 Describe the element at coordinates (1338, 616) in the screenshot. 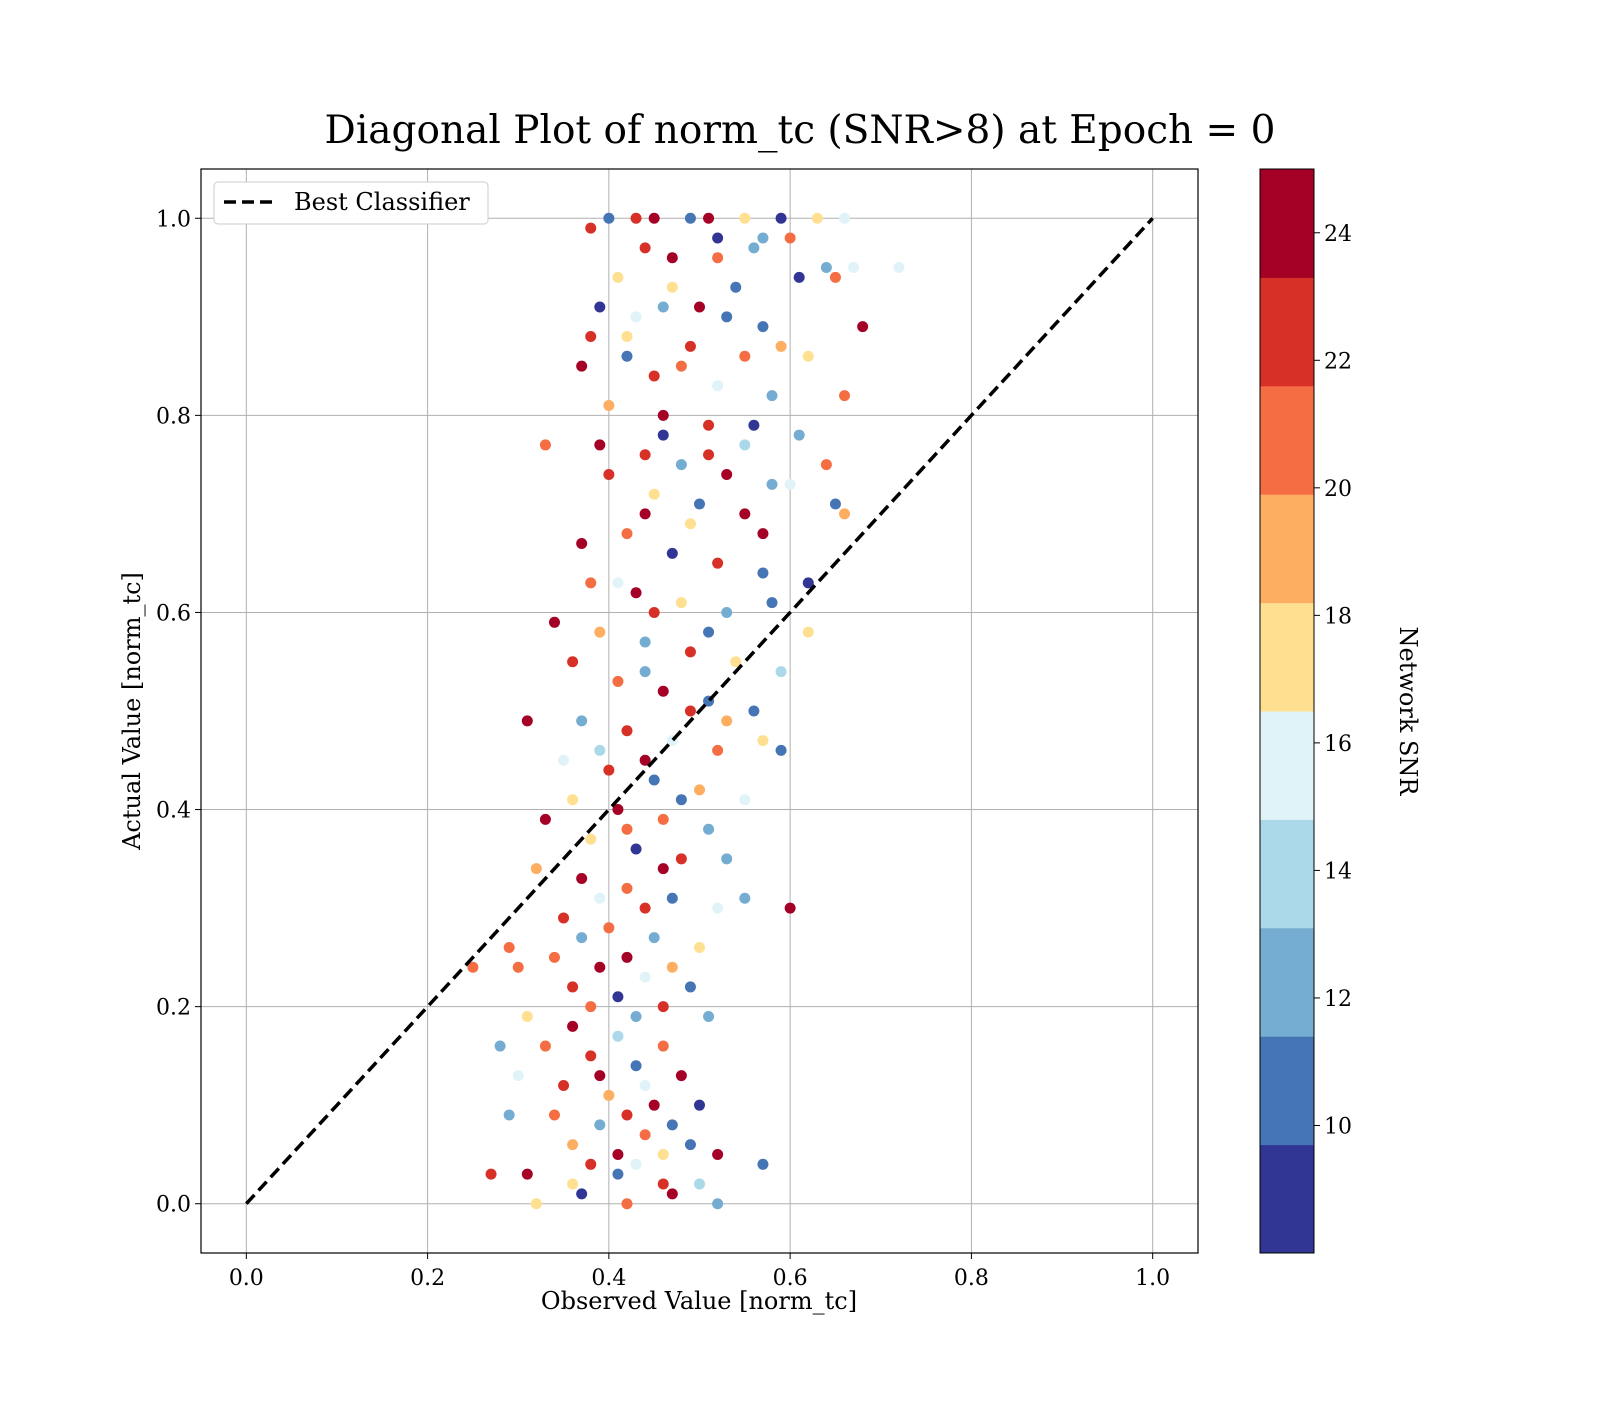

I see `colorbar-tick-label: 18` at that location.